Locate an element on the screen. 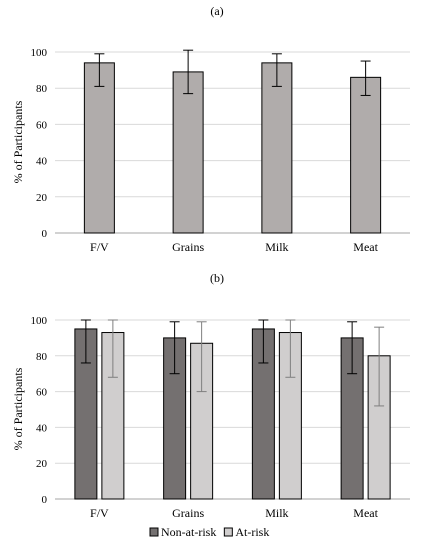 This screenshot has width=433, height=550. legend-label: At-risk is located at coordinates (252, 532).